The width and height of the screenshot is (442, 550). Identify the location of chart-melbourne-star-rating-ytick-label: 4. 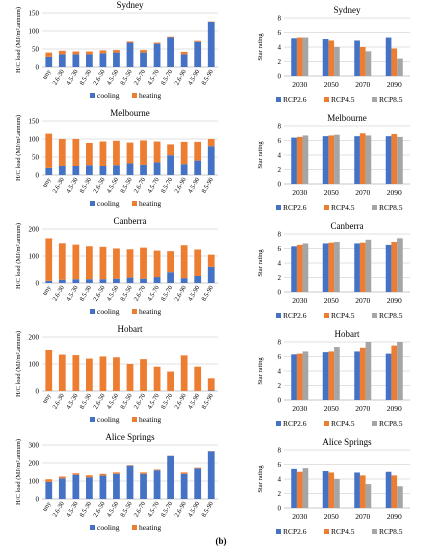
(280, 156).